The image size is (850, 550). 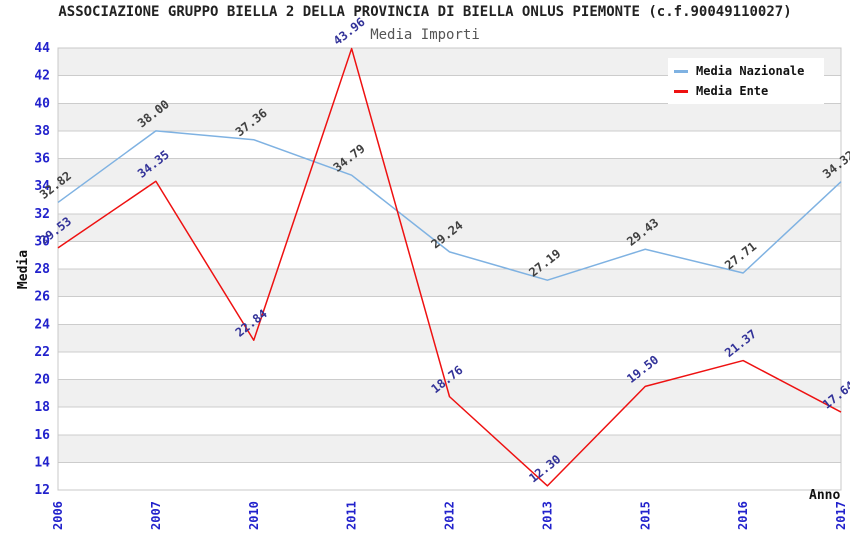 I want to click on svg-text: 18, so click(x=42, y=407).